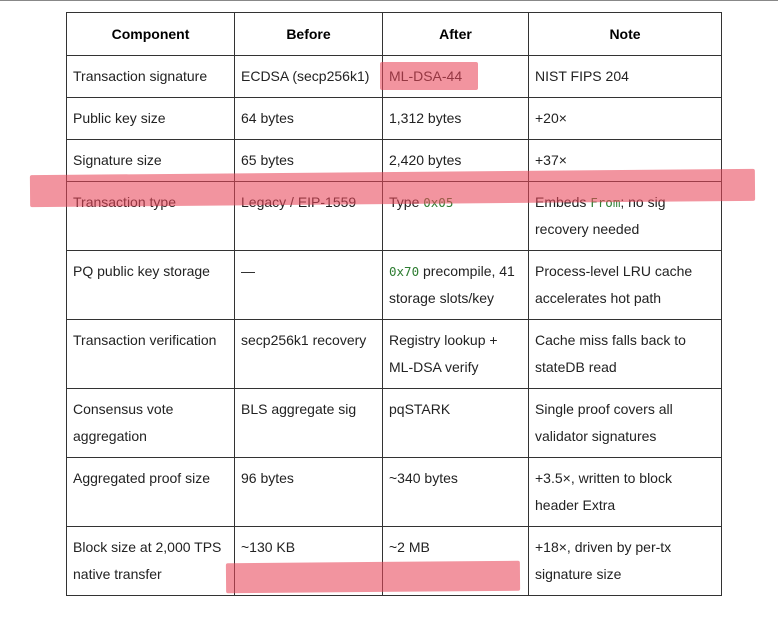 The width and height of the screenshot is (778, 639). I want to click on cell-component: Aggregated proof size, so click(150, 492).